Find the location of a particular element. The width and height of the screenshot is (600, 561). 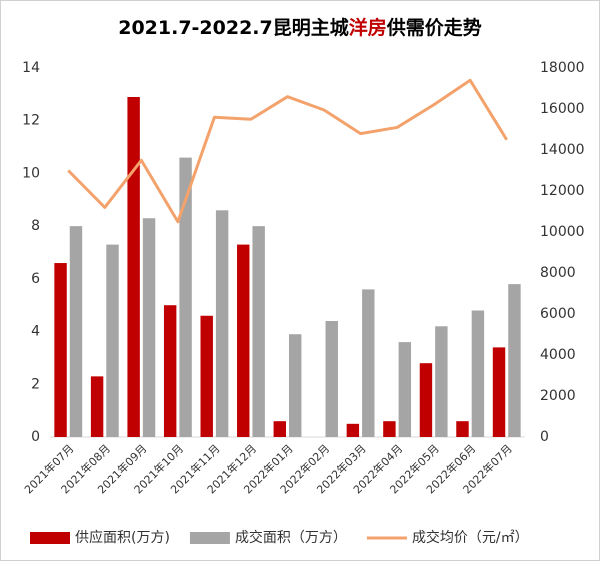

legend-label: 供应面积(万方) is located at coordinates (122, 537).